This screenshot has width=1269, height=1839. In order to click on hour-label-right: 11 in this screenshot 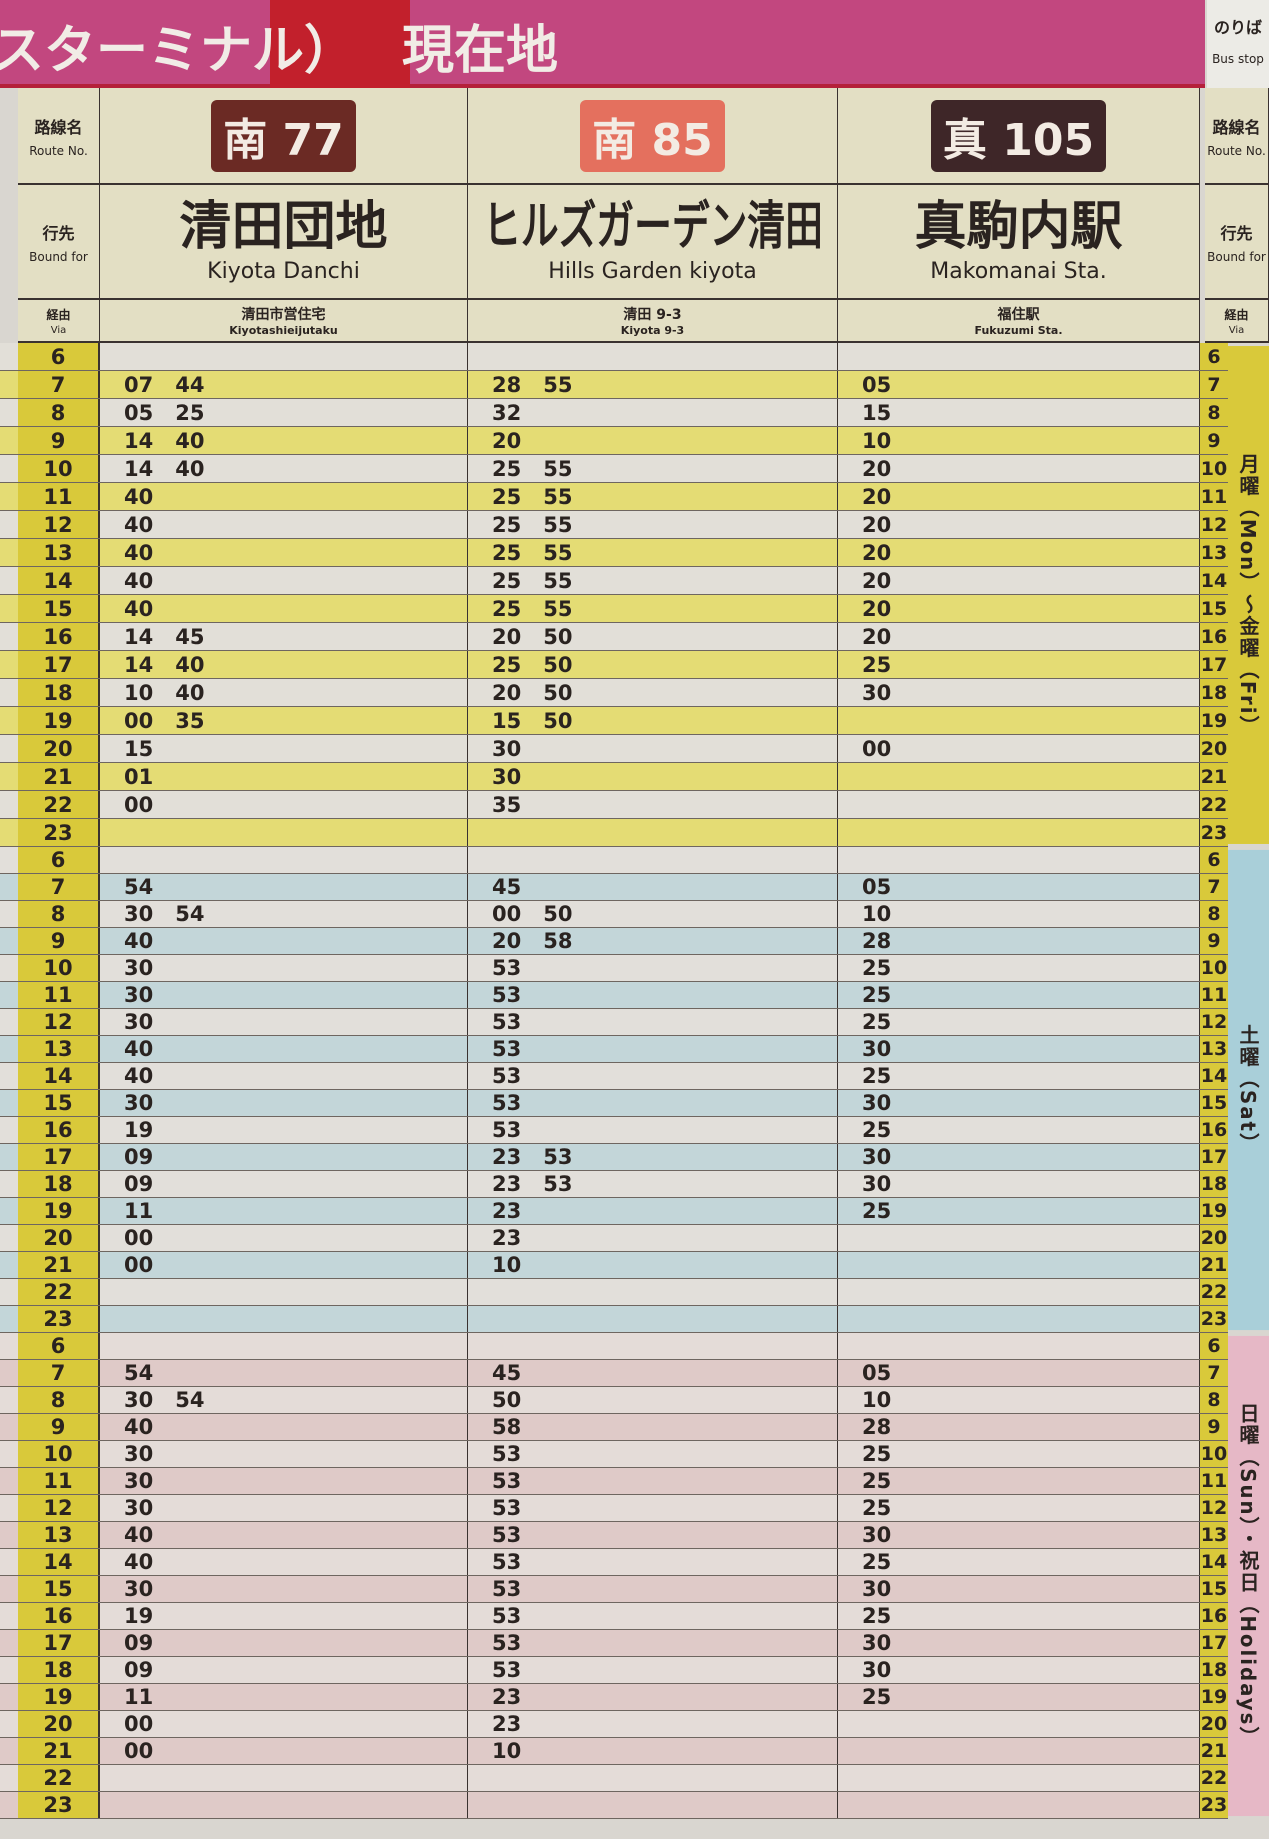, I will do `click(1214, 995)`.